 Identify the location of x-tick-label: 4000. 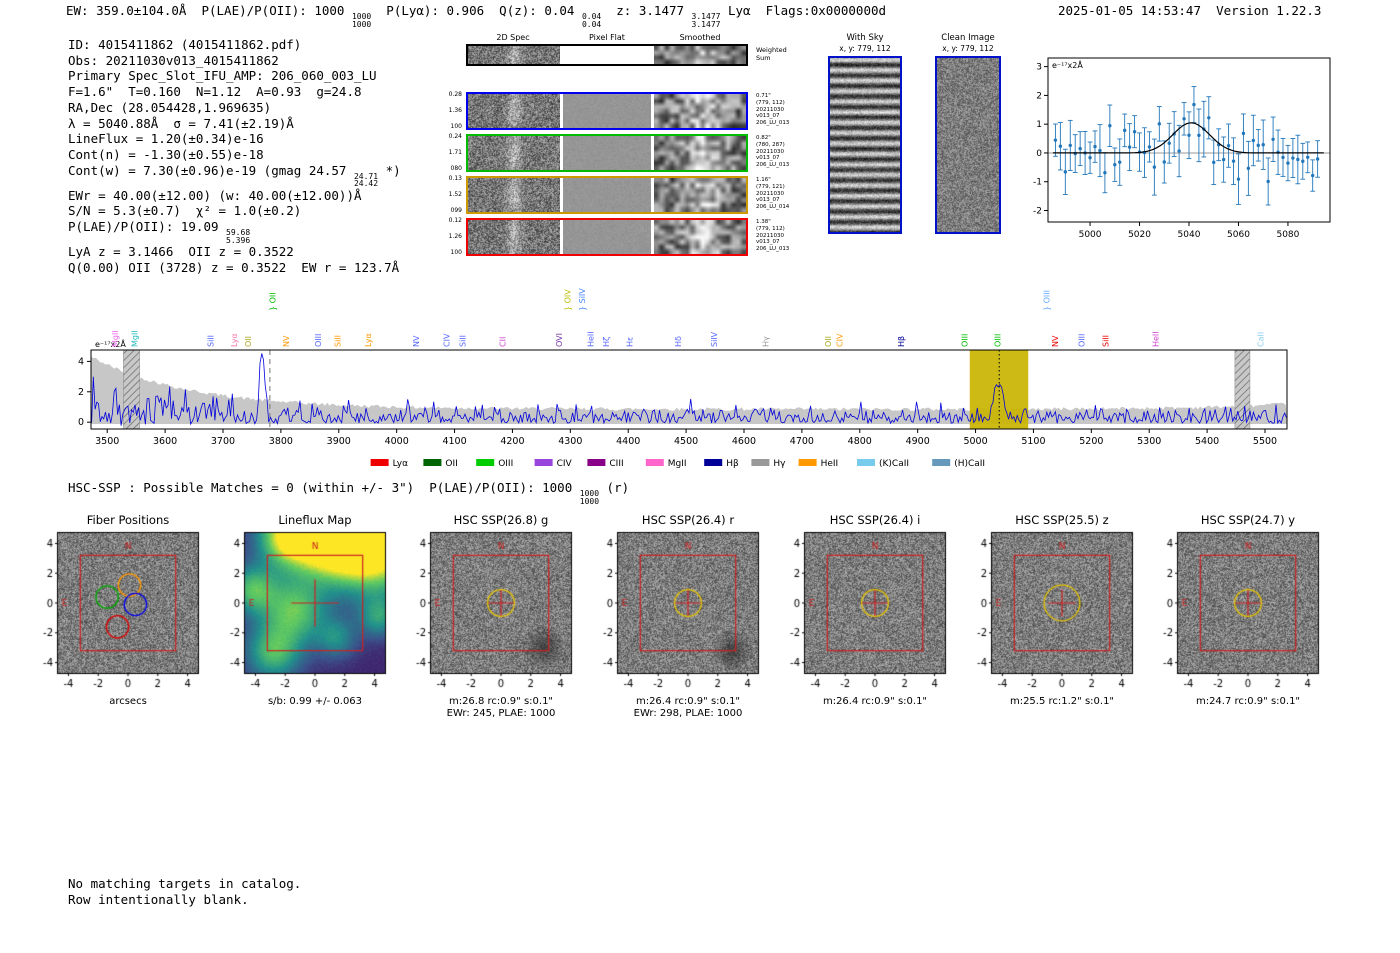
(397, 441).